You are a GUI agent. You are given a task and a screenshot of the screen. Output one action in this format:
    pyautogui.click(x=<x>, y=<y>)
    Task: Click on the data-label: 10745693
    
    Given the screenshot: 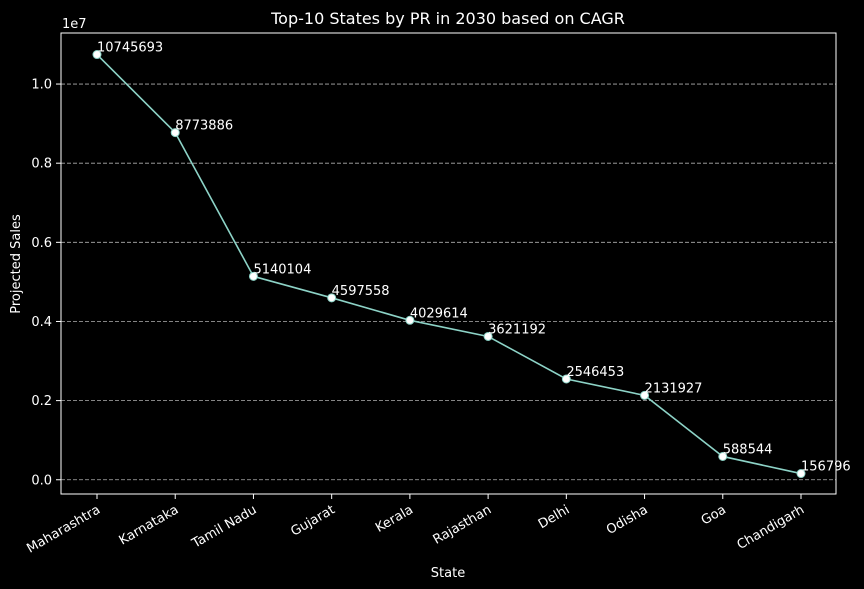 What is the action you would take?
    pyautogui.click(x=130, y=48)
    